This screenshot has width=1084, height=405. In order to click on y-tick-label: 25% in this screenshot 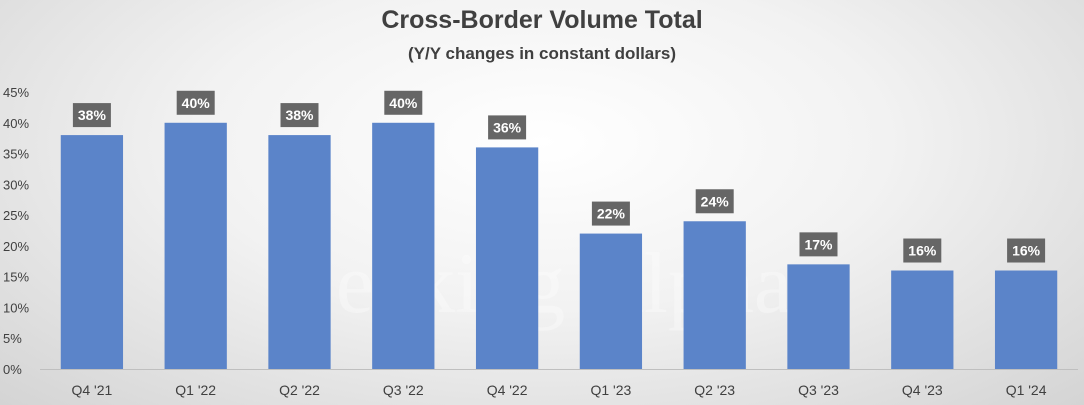, I will do `click(16, 215)`.